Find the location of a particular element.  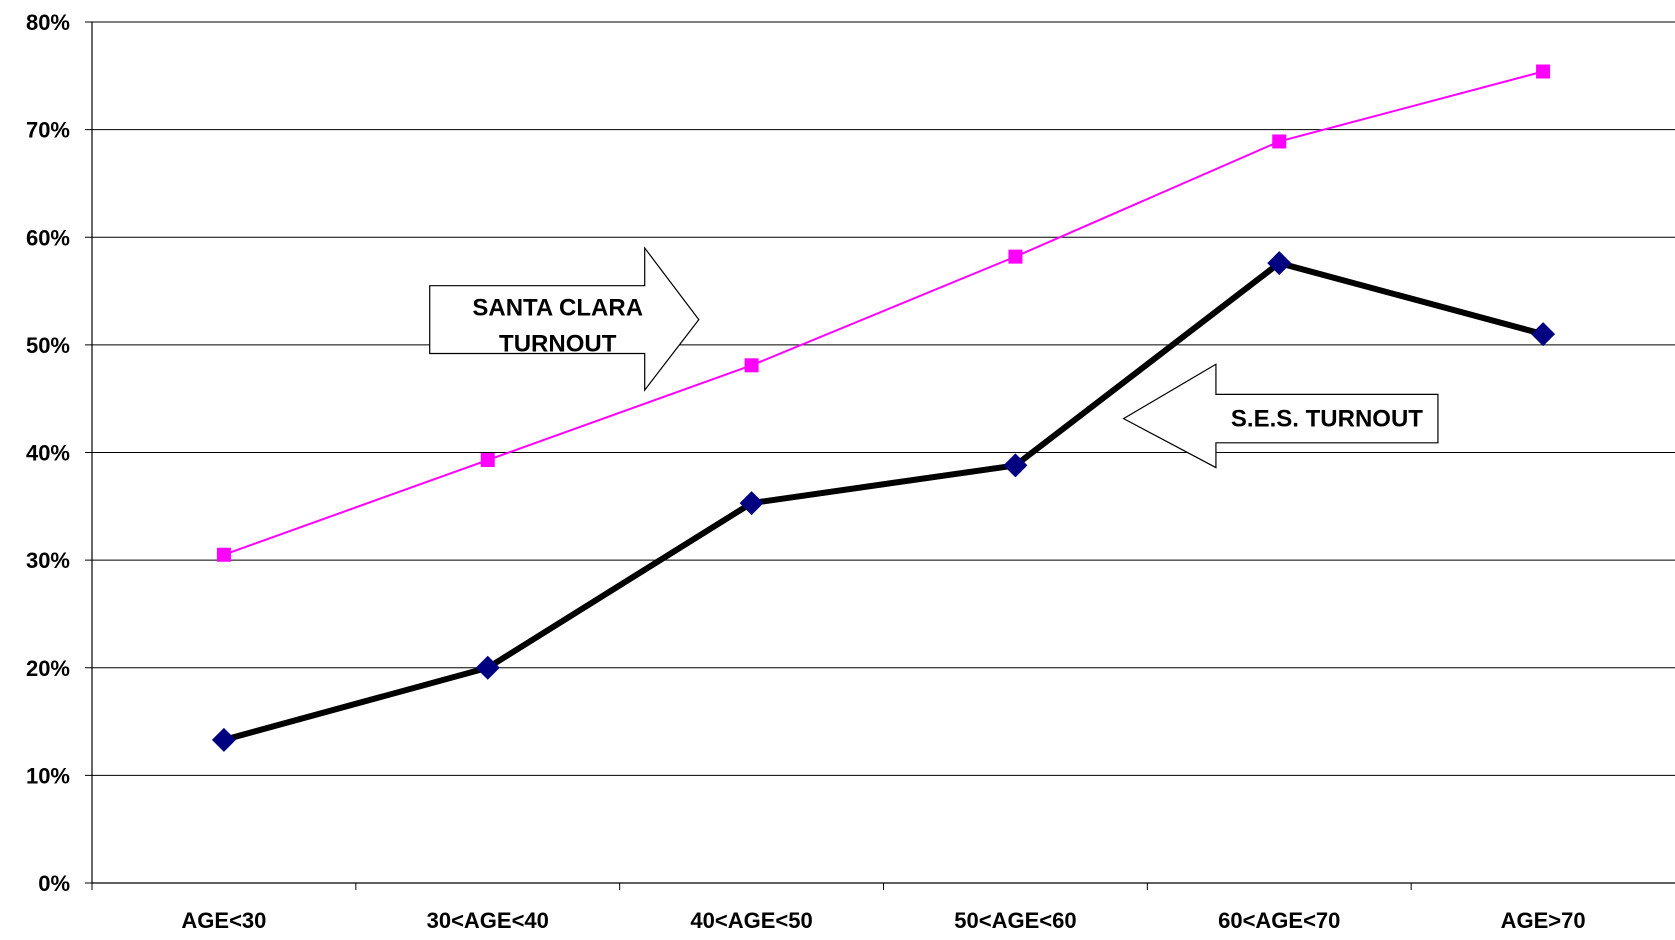

x-tick-label: AGE<30 is located at coordinates (223, 920).